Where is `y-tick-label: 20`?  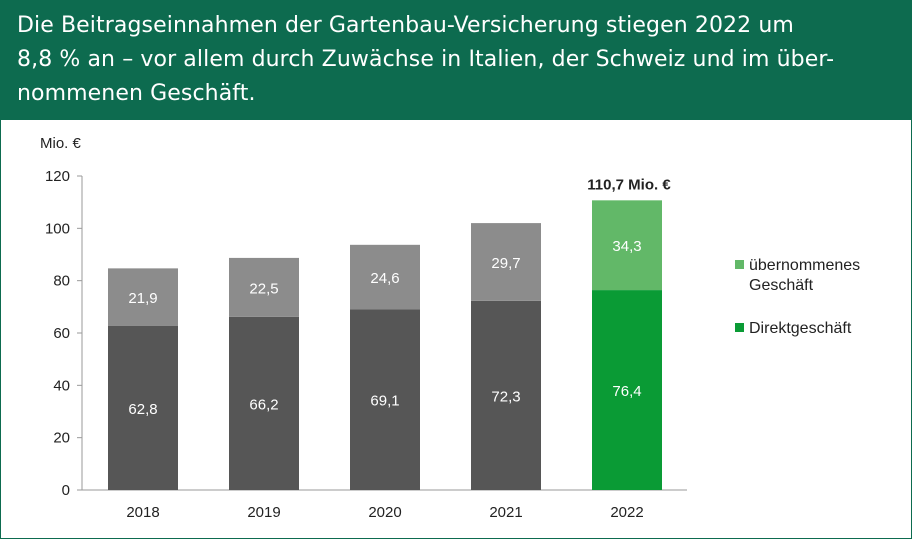 y-tick-label: 20 is located at coordinates (61, 438).